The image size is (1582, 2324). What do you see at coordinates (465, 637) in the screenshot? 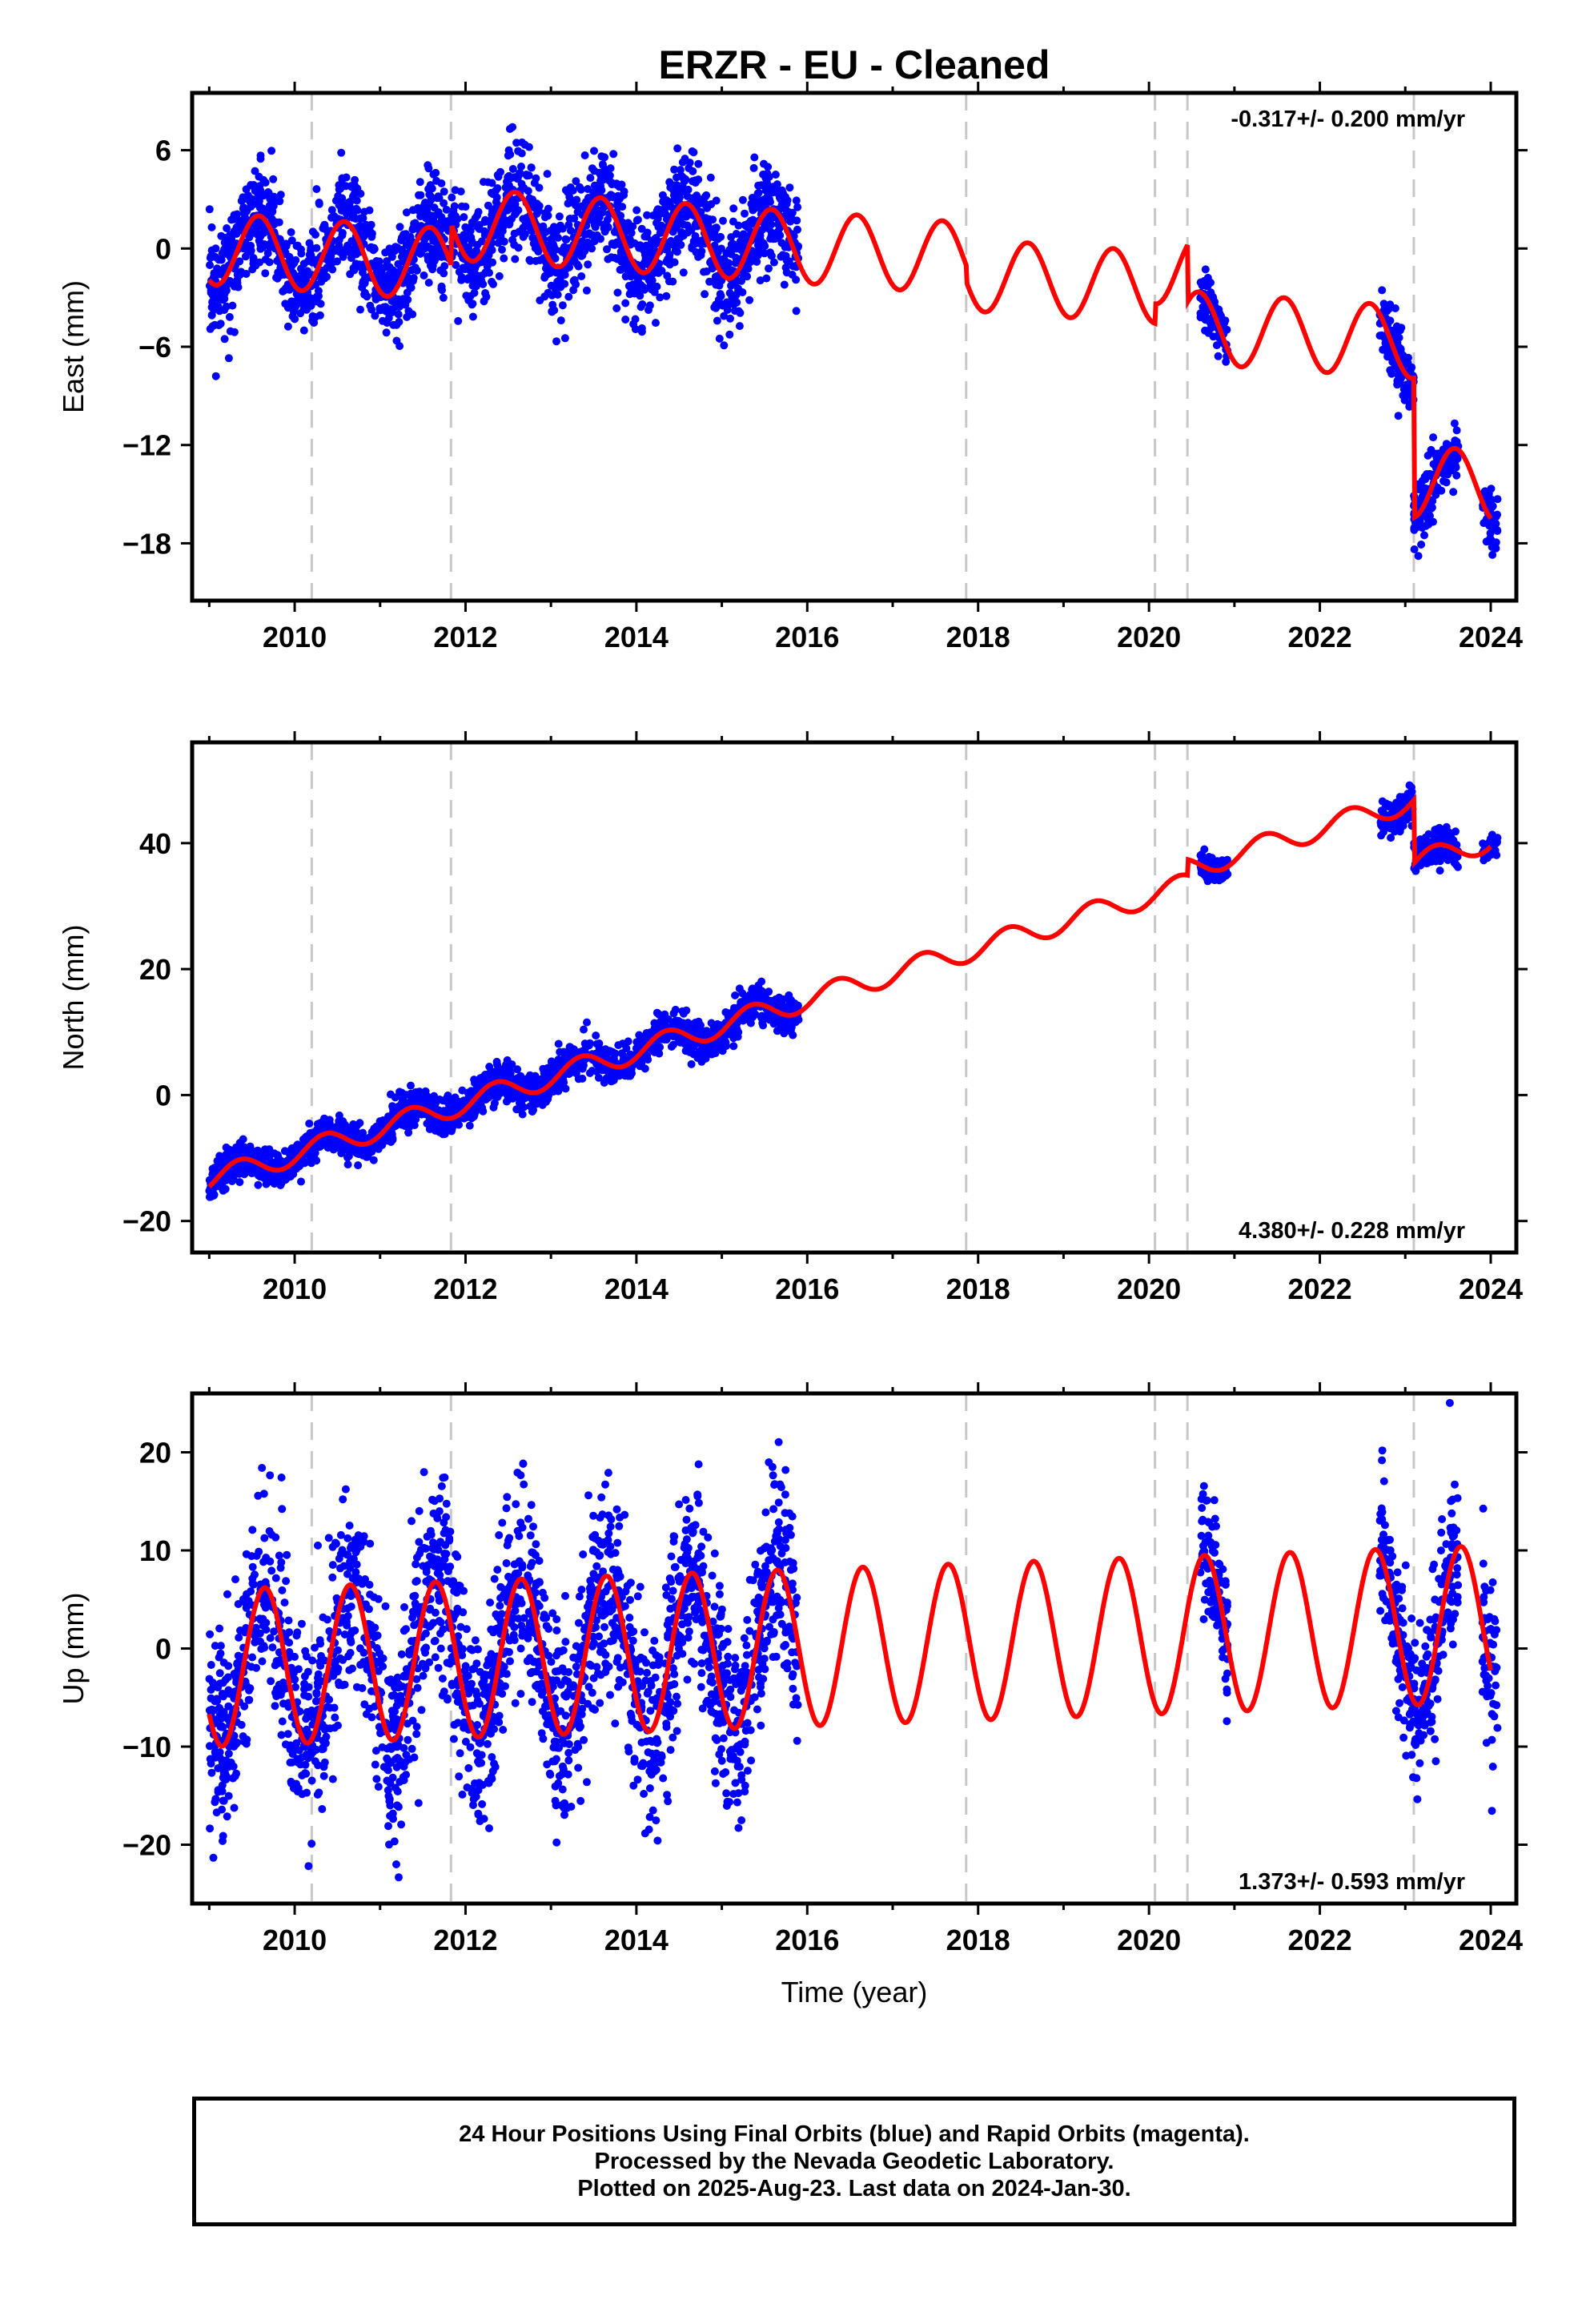
I see `x-tick-label: 2012` at bounding box center [465, 637].